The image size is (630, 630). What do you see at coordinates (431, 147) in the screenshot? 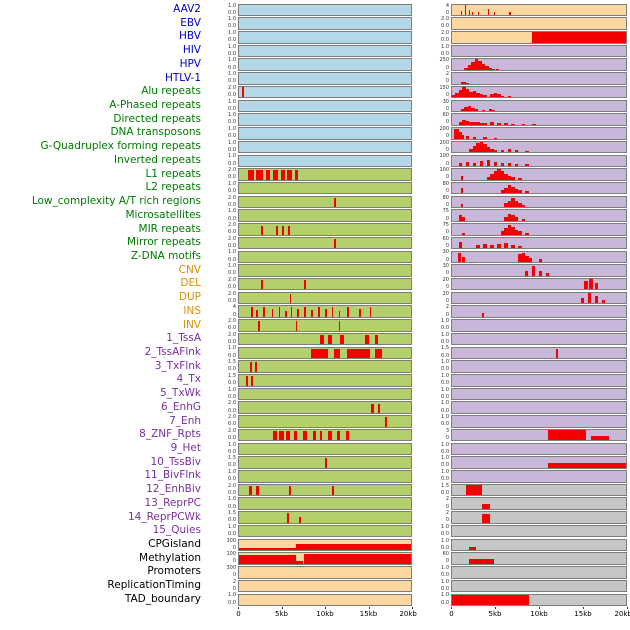
I see `y-tick-labels: 200 0` at bounding box center [431, 147].